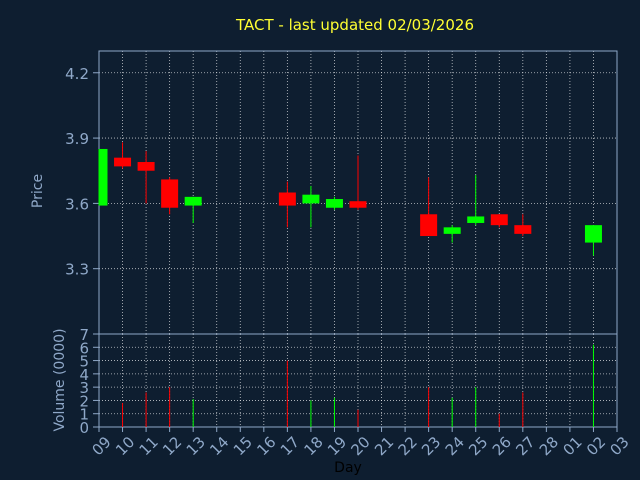 The image size is (640, 480). I want to click on x-tick-label: 19, so click(337, 446).